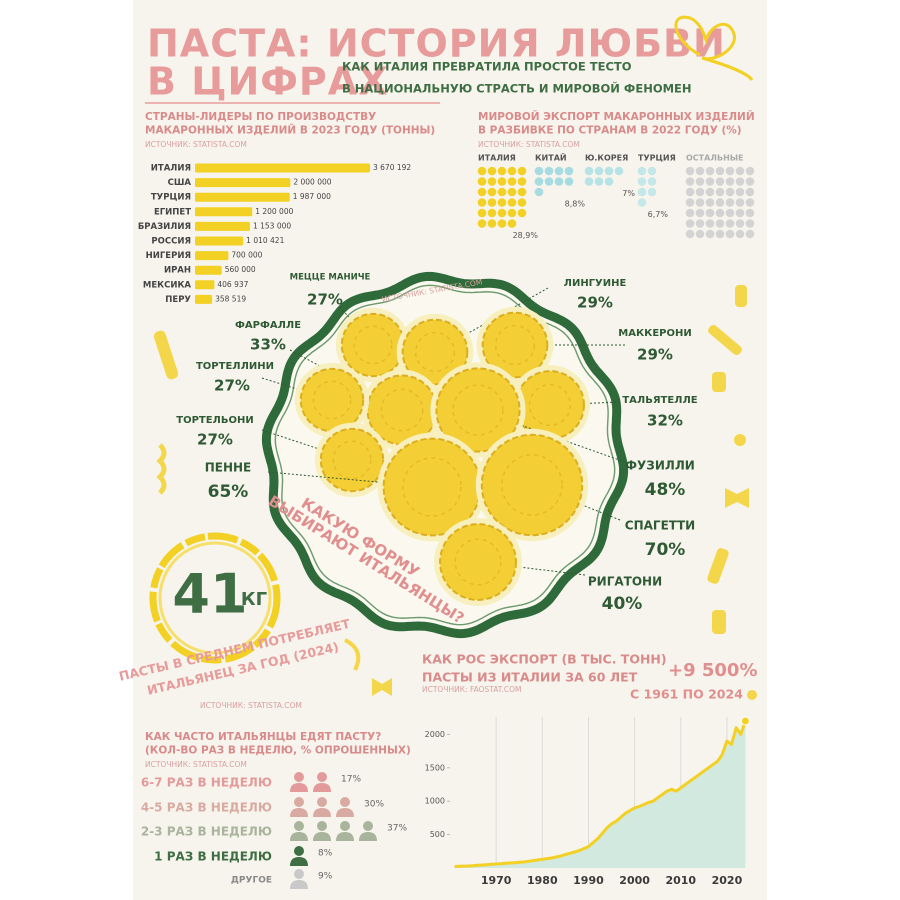 Image resolution: width=900 pixels, height=900 pixels. What do you see at coordinates (526, 235) in the screenshot?
I see `value-label: 28,9%` at bounding box center [526, 235].